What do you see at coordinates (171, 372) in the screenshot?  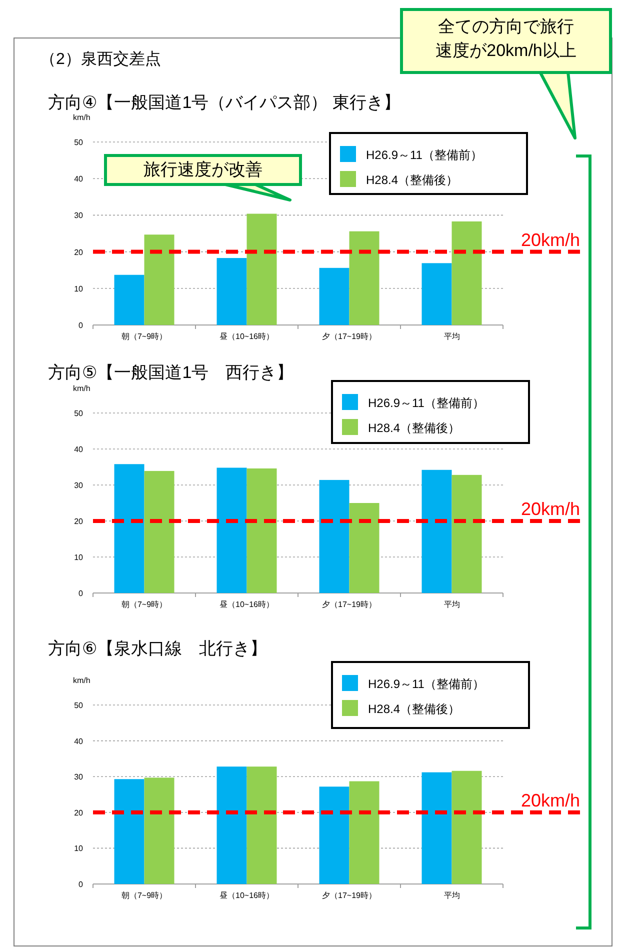 I see `chart-title: 方向⑤【一般国道1号 西行き】` at bounding box center [171, 372].